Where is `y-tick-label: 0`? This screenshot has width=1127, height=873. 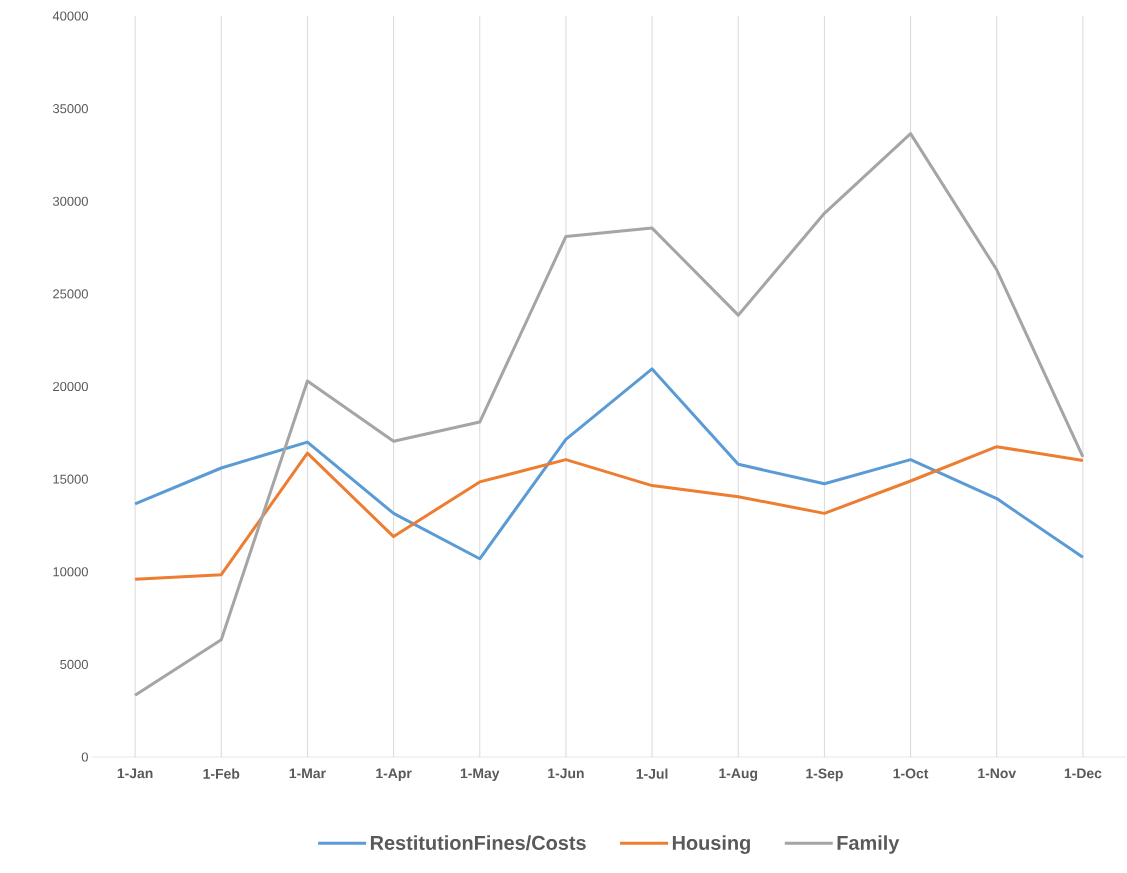 y-tick-label: 0 is located at coordinates (84, 757).